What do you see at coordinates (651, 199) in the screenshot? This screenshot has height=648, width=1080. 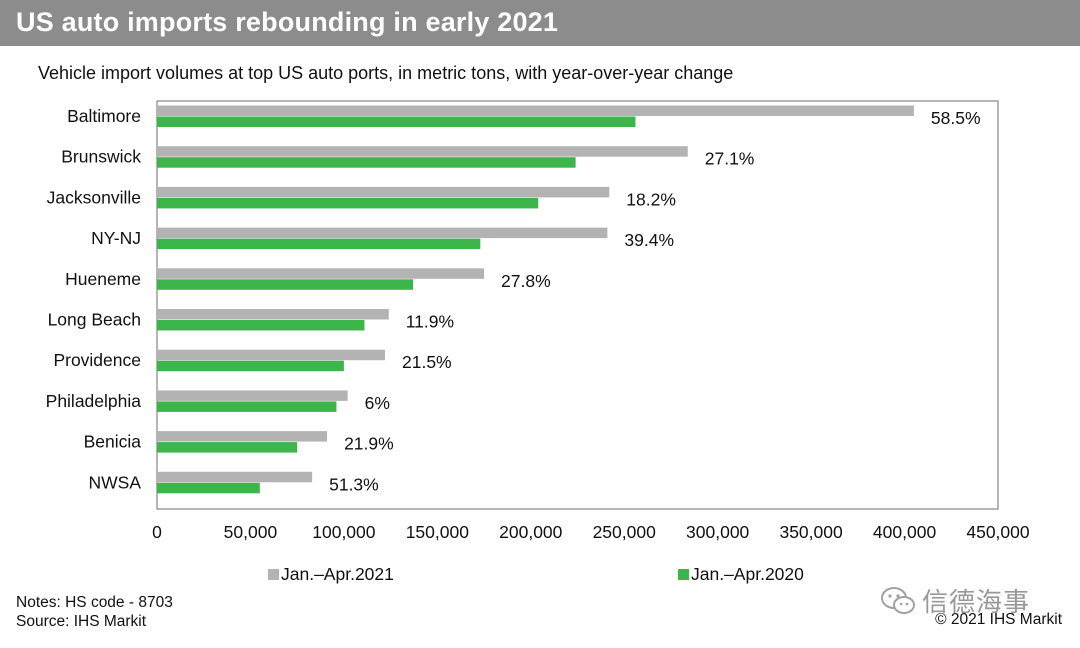 I see `change-annotation: 18.2%` at bounding box center [651, 199].